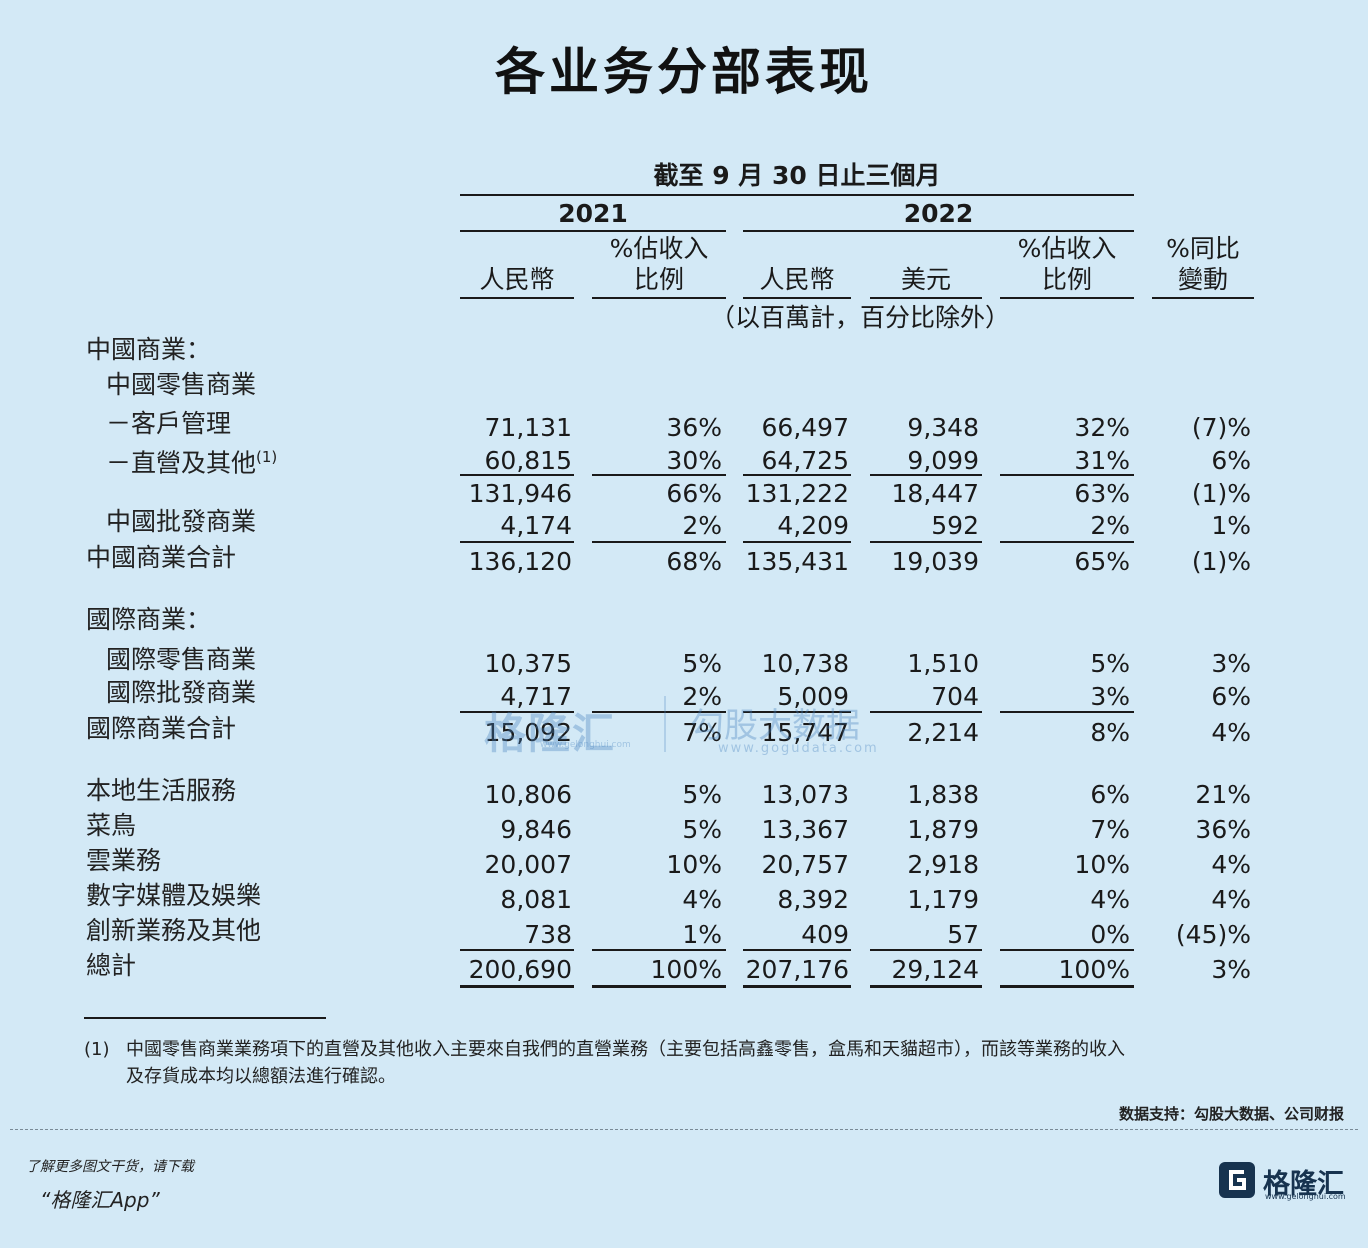  What do you see at coordinates (805, 732) in the screenshot?
I see `table-cell: 15,747` at bounding box center [805, 732].